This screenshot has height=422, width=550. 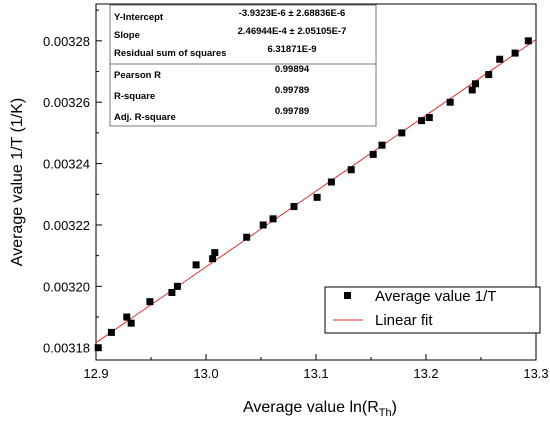 What do you see at coordinates (139, 17) in the screenshot?
I see `stats-row-label: Y-Intercept` at bounding box center [139, 17].